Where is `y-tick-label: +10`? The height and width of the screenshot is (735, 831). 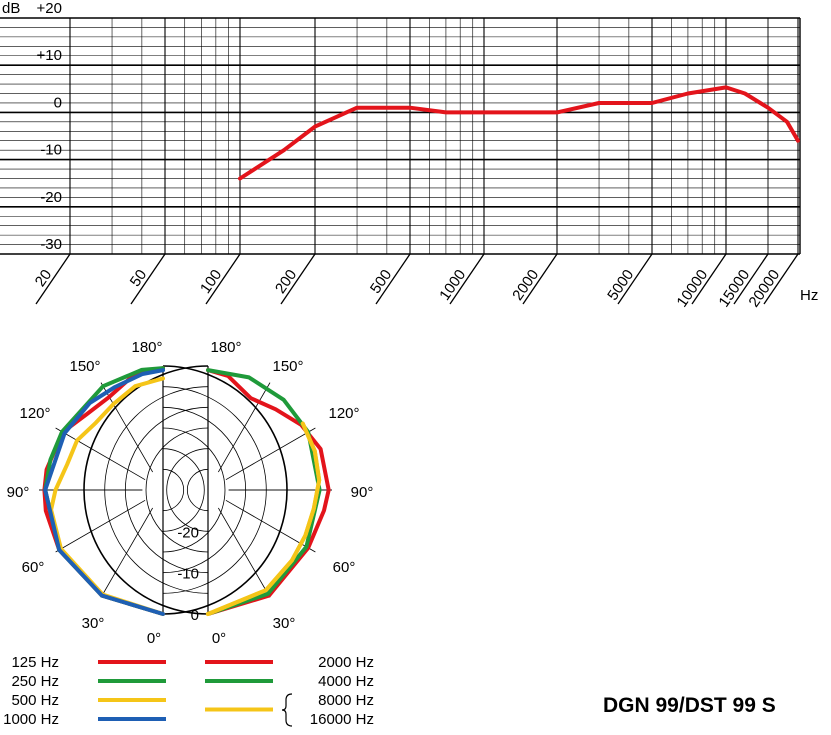 y-tick-label: +10 is located at coordinates (49, 55).